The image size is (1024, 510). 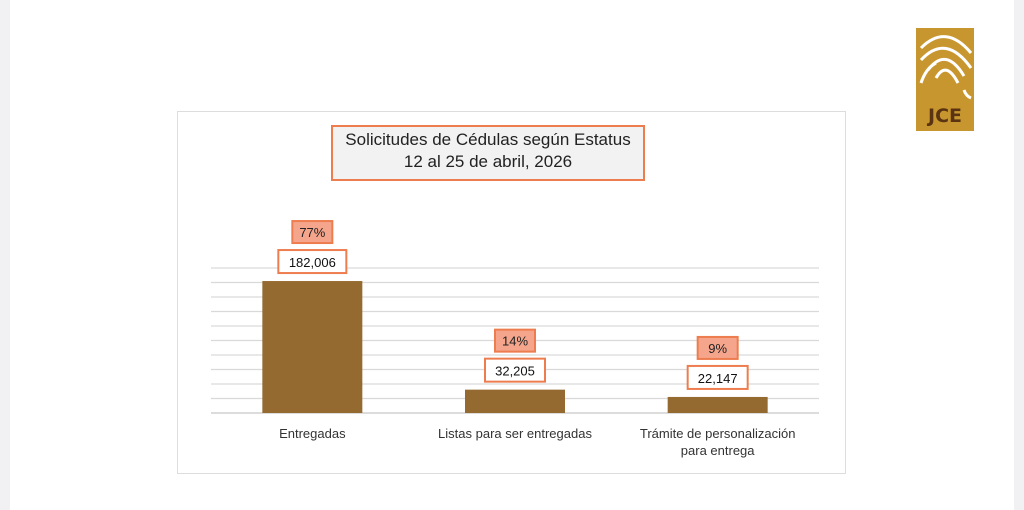 I want to click on jce-logo: JCE, so click(x=945, y=79).